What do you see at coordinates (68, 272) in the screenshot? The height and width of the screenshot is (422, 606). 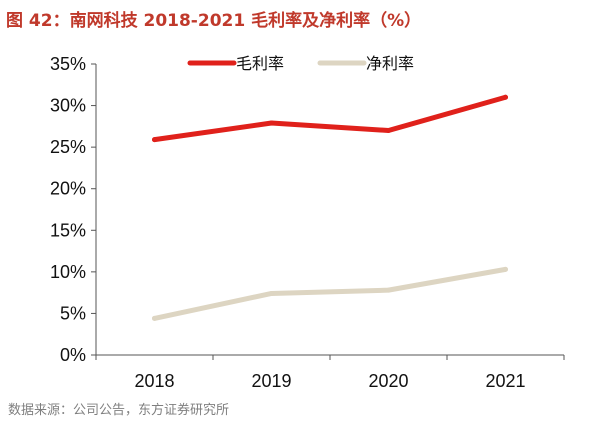 I see `y-tick-label: 10%` at bounding box center [68, 272].